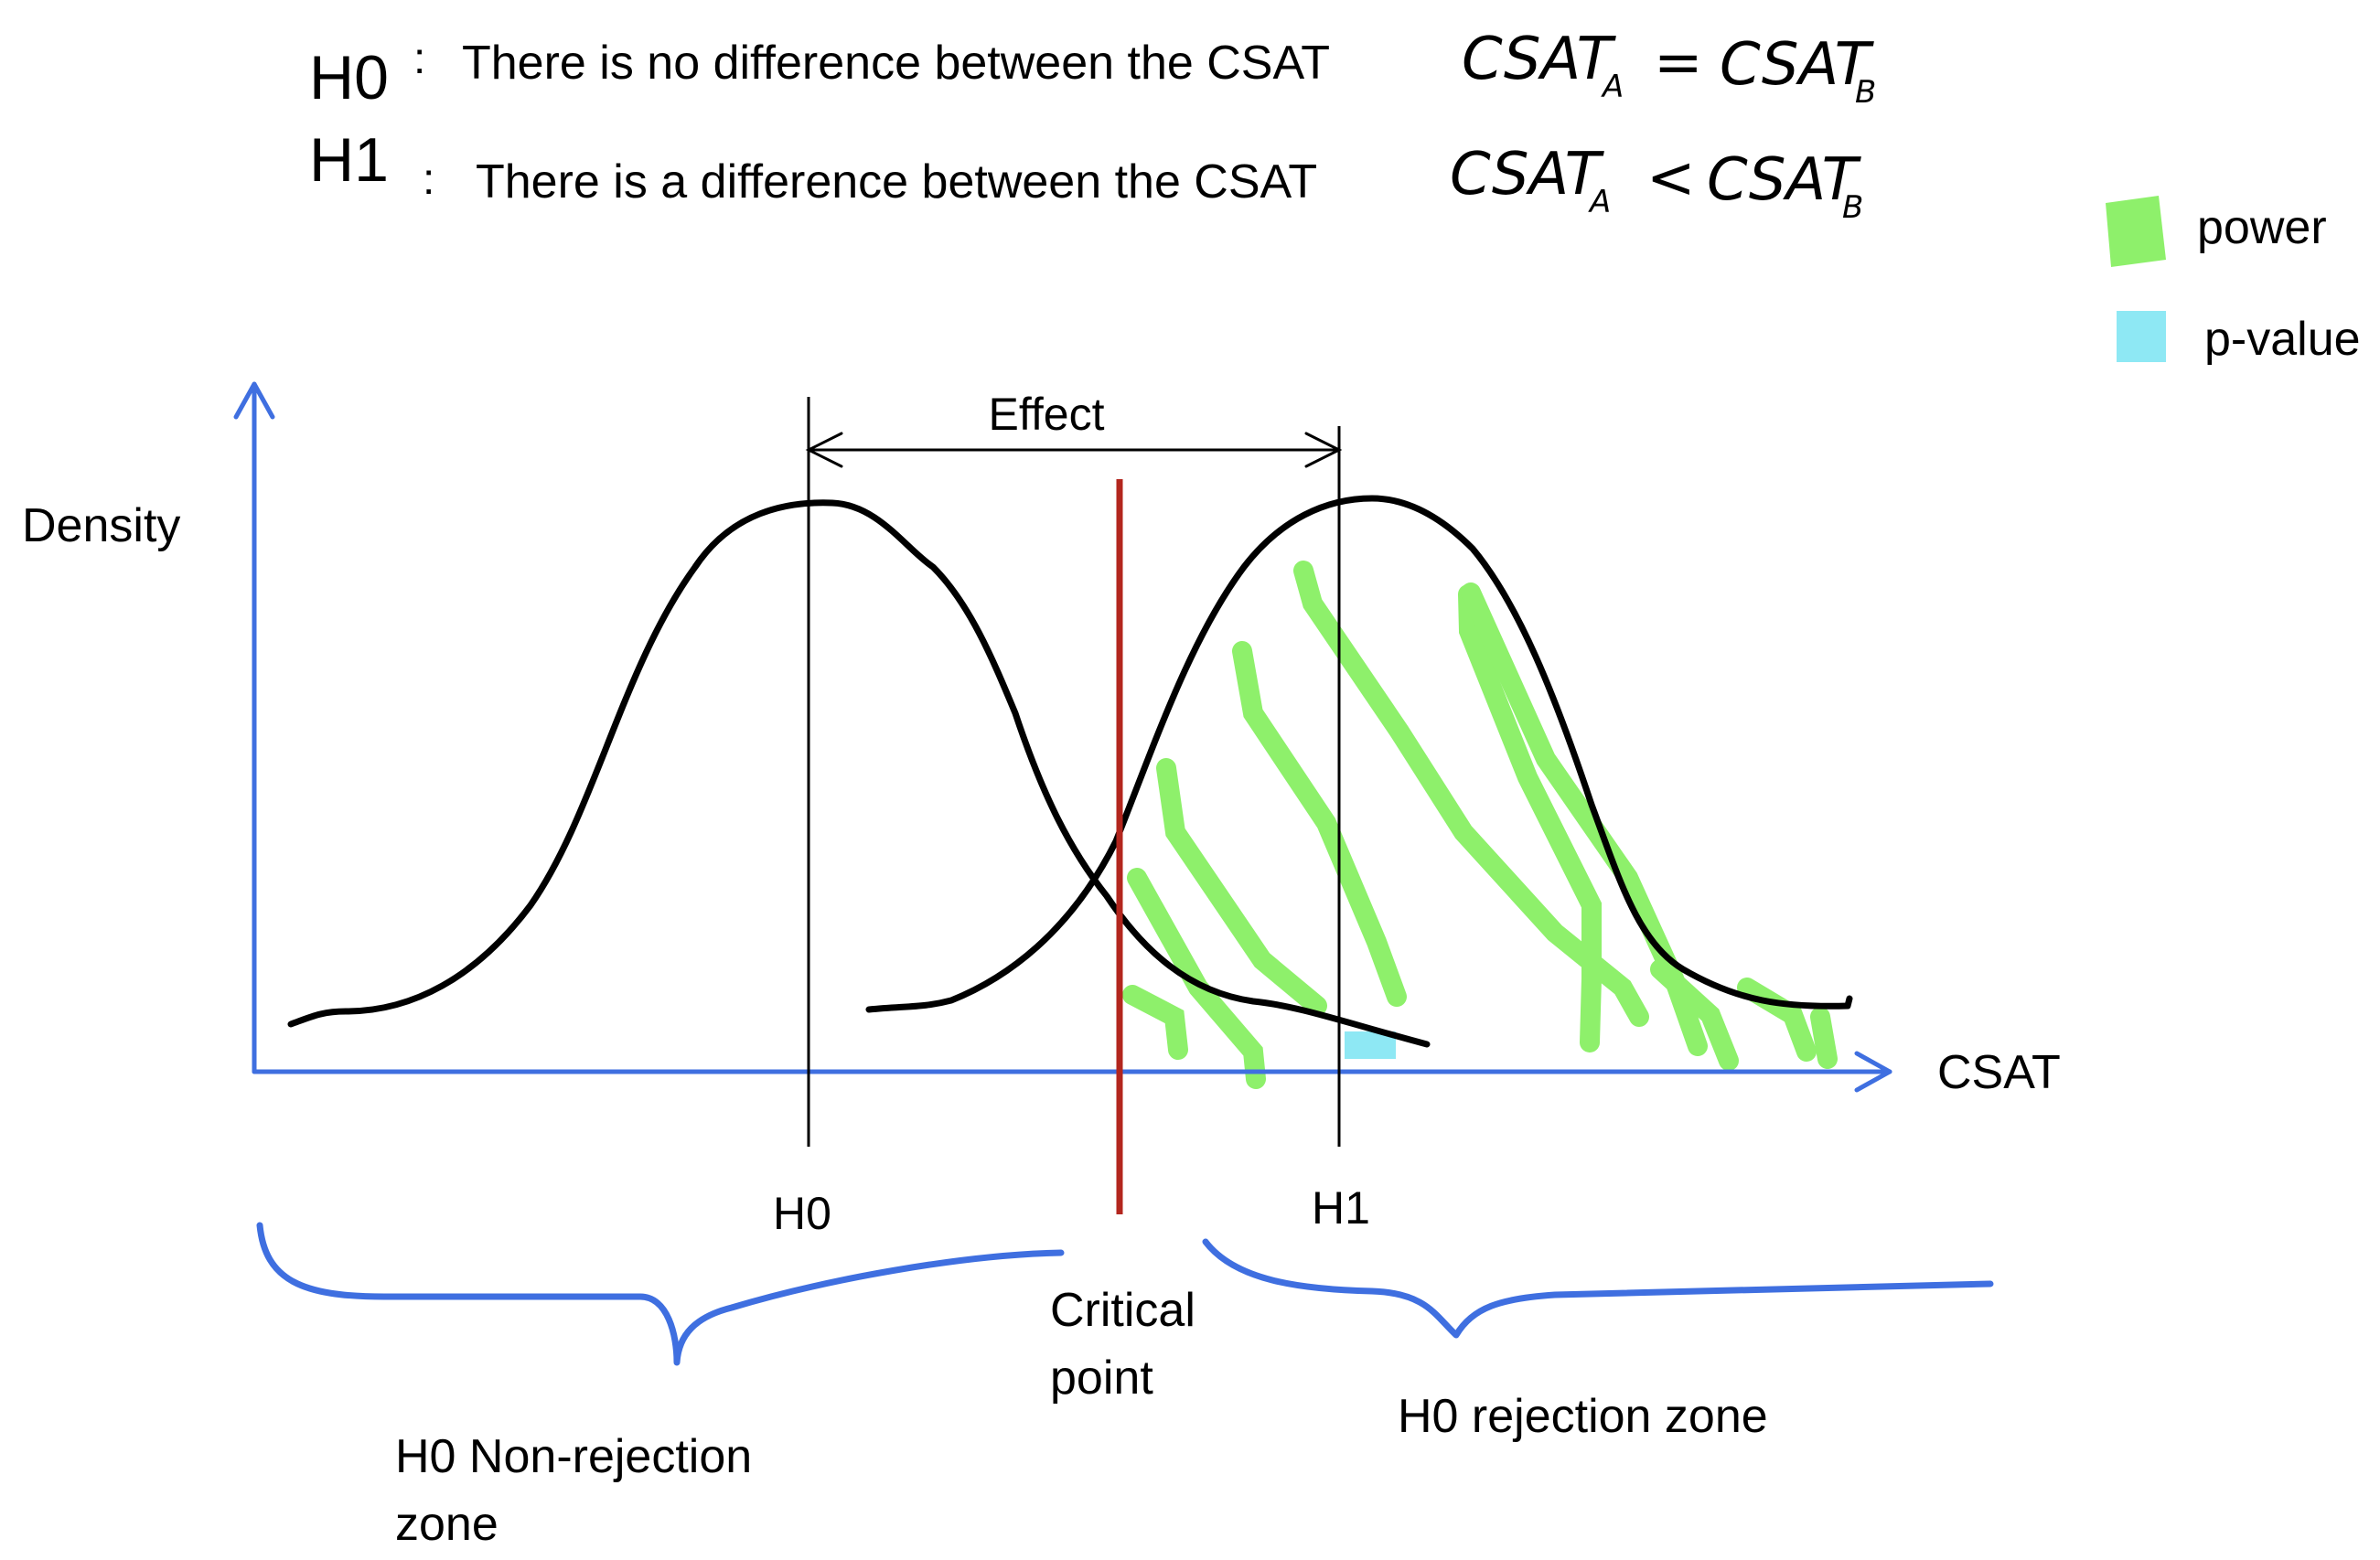  I want to click on h0-formula-right-sub: B, so click(1865, 92).